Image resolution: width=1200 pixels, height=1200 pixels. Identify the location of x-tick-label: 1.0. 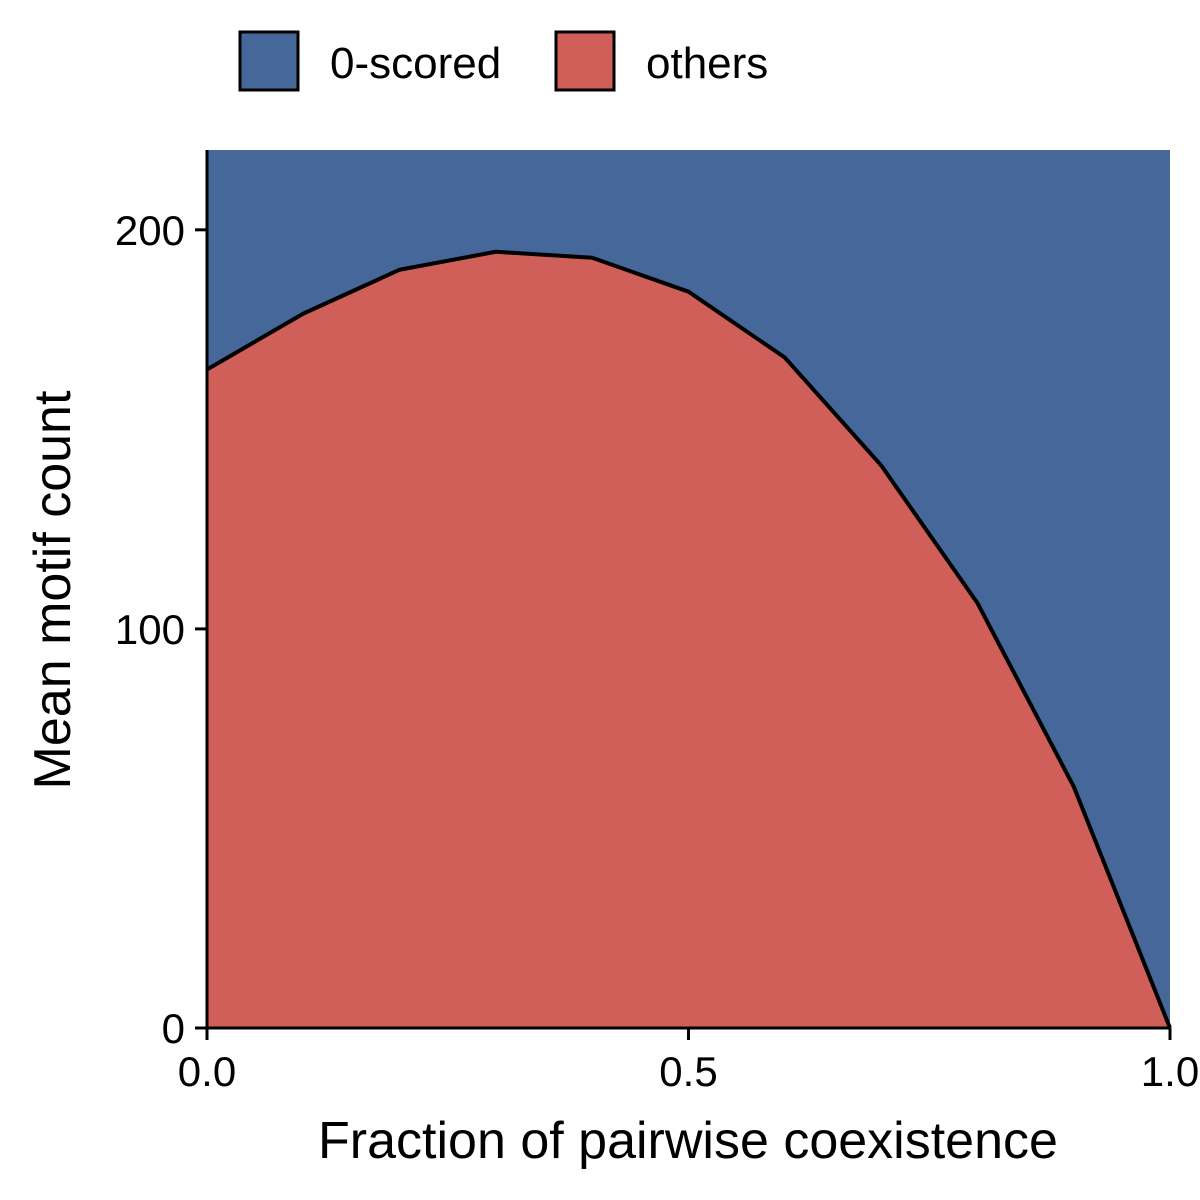
(1170, 1071).